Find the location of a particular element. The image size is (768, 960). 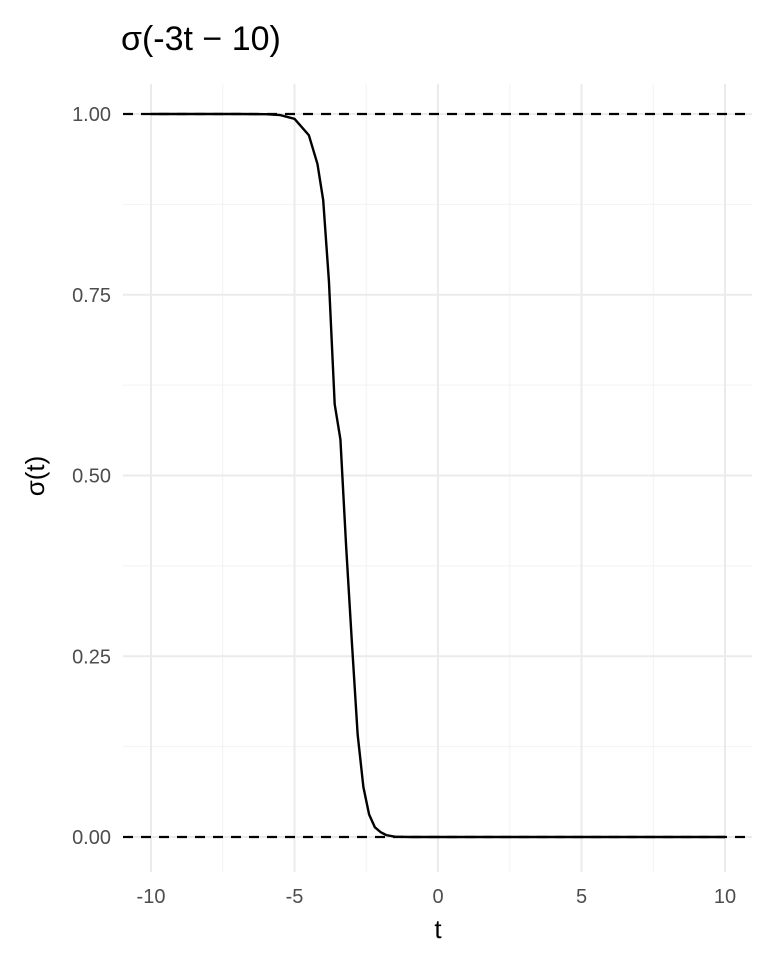

x-axis-ticks: -10 -5 0 5 10 is located at coordinates (437, 897).